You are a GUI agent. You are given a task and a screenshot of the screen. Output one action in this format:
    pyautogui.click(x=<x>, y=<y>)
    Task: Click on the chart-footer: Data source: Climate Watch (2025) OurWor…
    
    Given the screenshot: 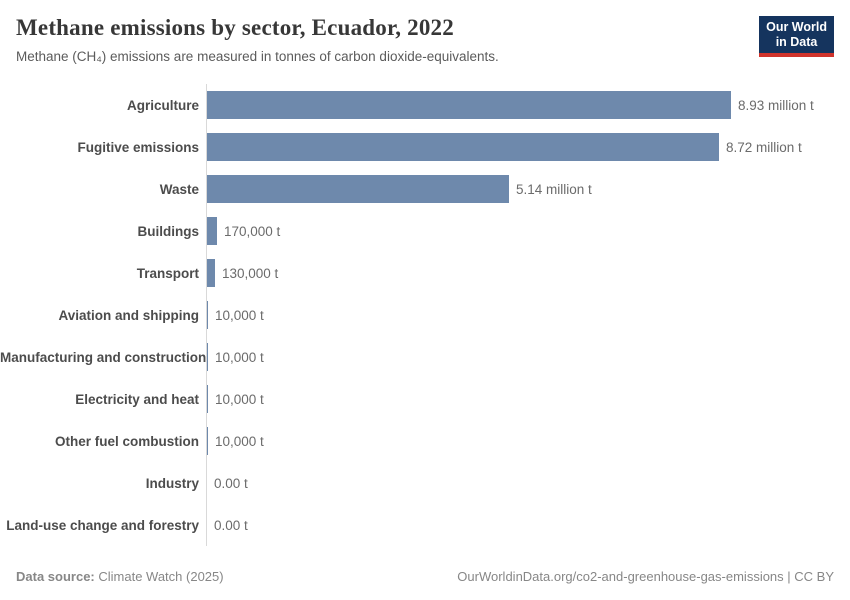 What is the action you would take?
    pyautogui.click(x=425, y=584)
    